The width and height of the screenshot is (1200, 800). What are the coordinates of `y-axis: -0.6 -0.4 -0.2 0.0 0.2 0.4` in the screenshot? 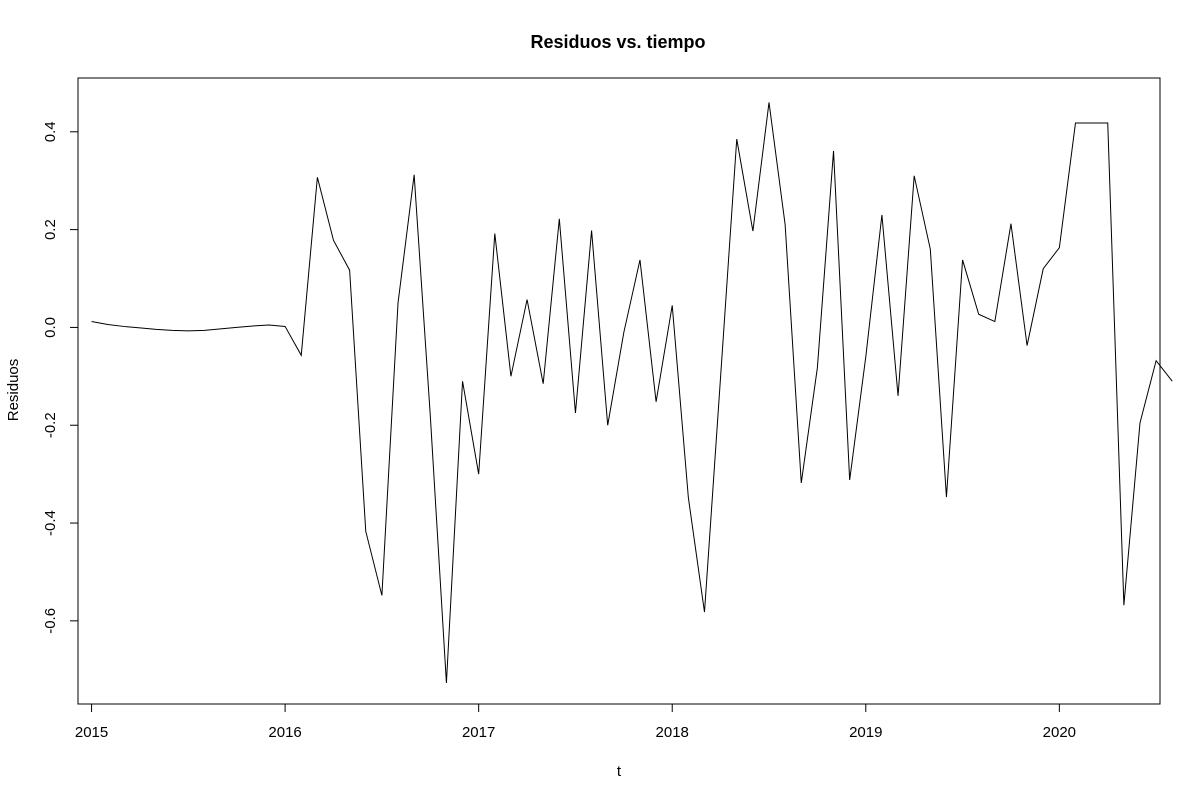 It's located at (60, 377).